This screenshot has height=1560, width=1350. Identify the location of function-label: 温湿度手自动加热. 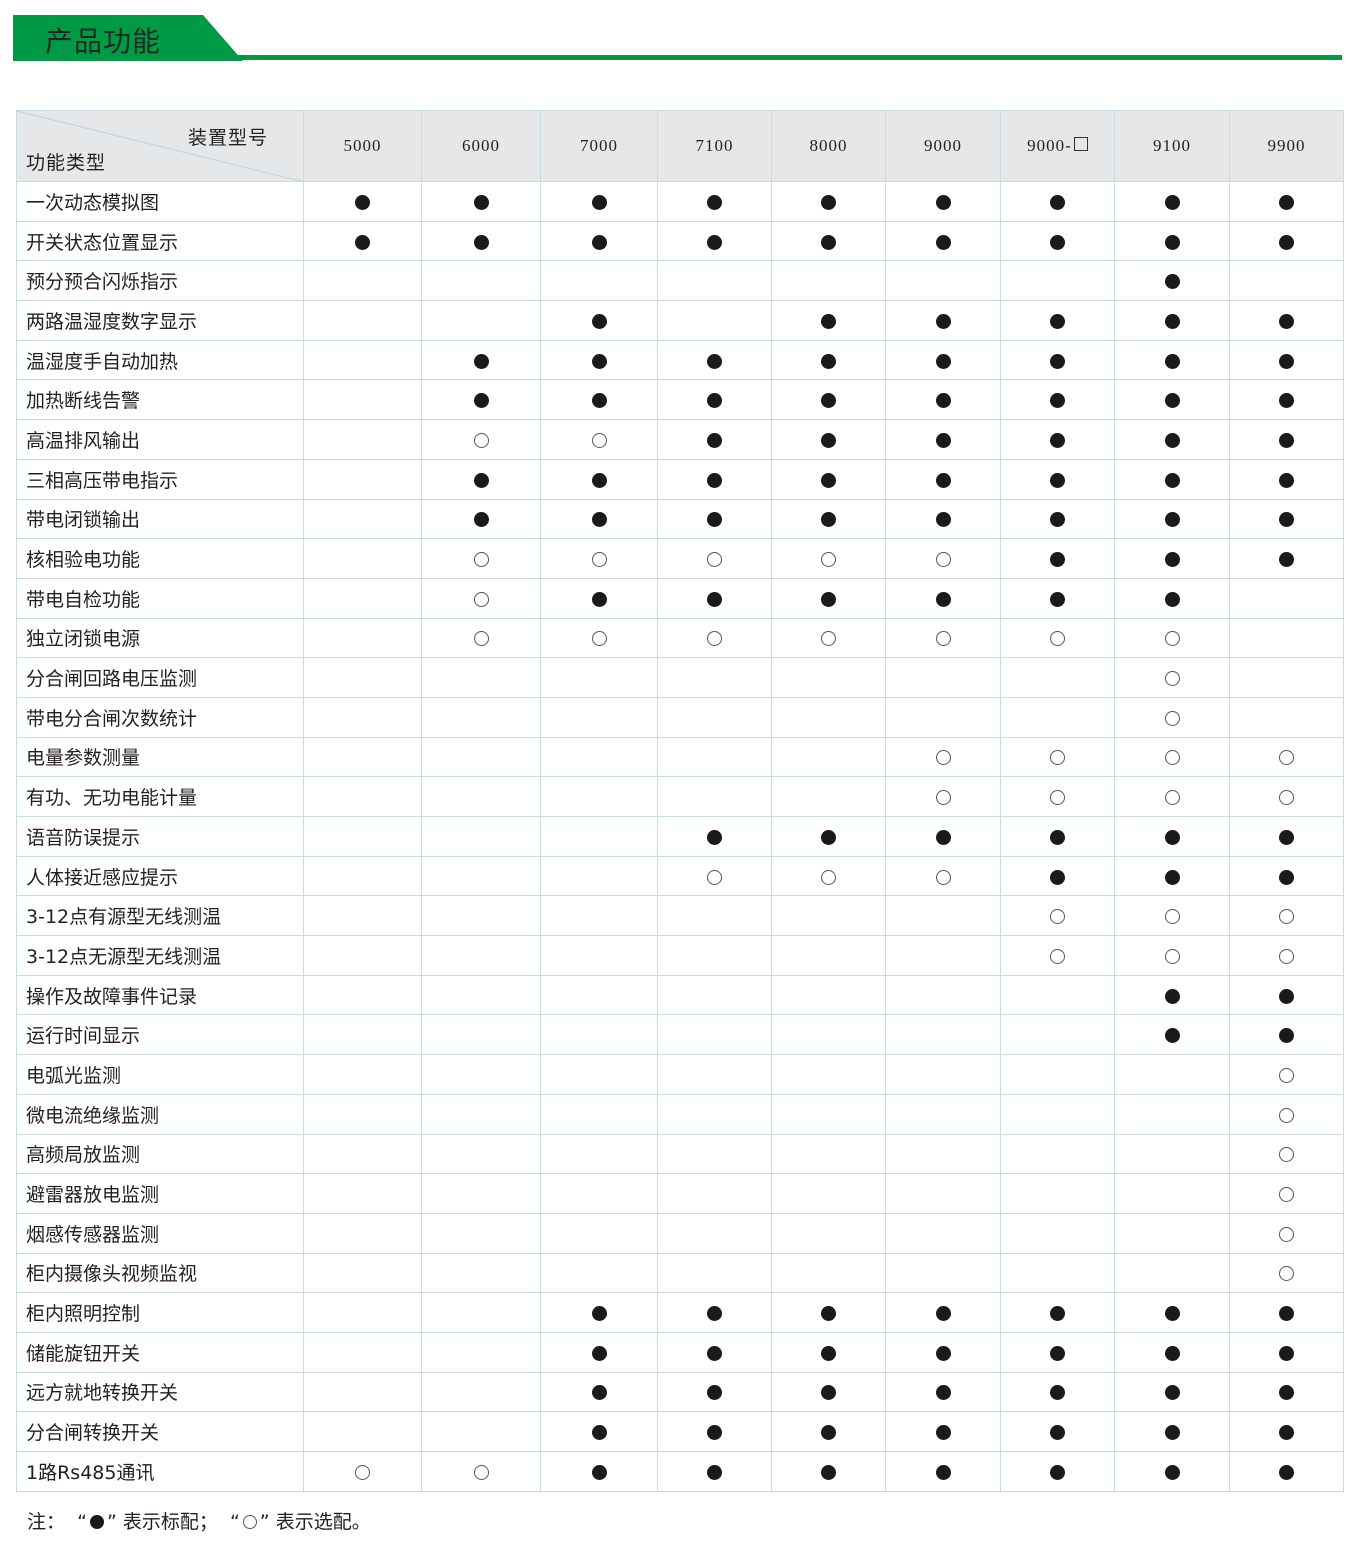
(160, 360).